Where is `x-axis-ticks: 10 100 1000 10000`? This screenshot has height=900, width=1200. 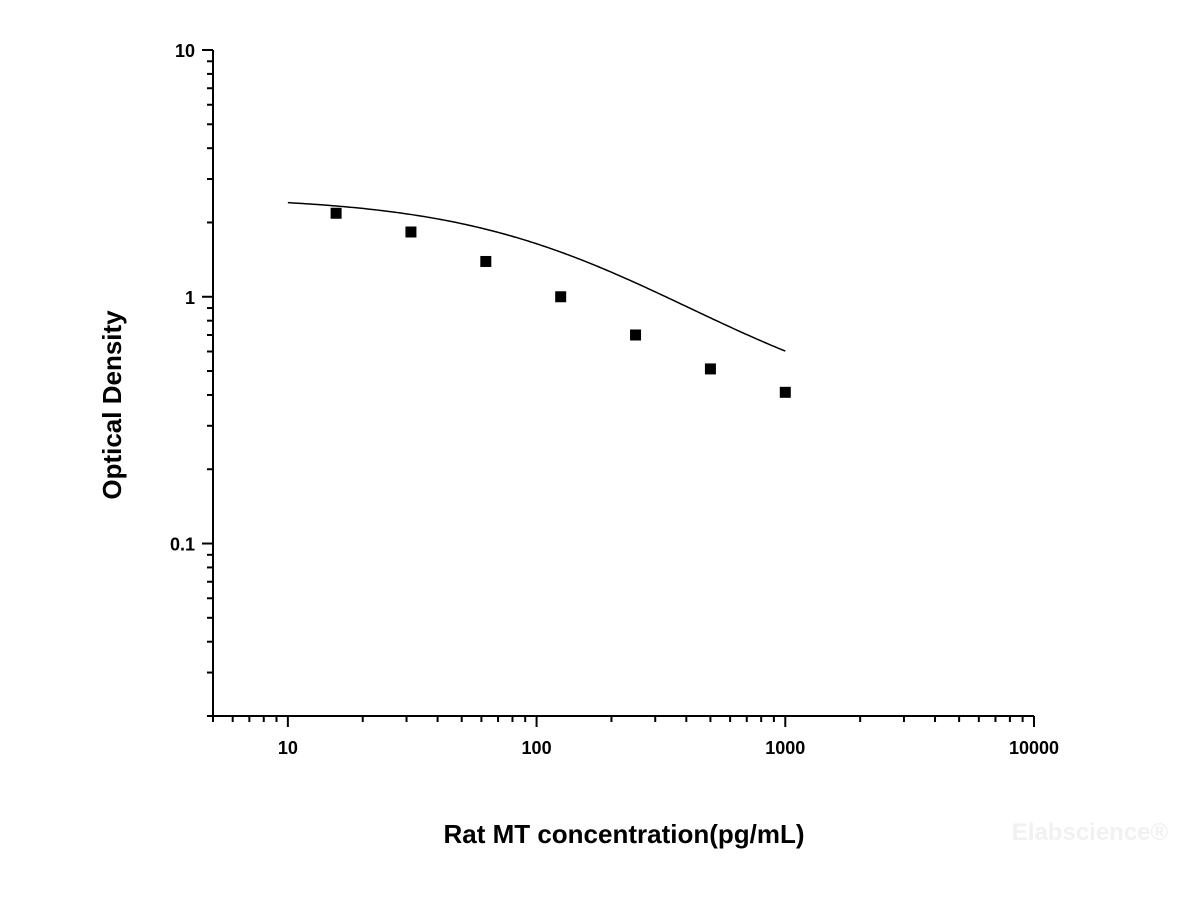 x-axis-ticks: 10 100 1000 10000 is located at coordinates (635, 737).